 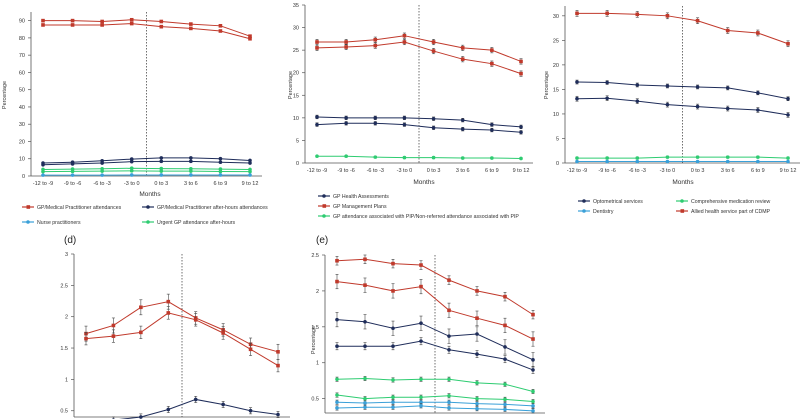 I want to click on y-tick-label: 15, so click(x=556, y=90).